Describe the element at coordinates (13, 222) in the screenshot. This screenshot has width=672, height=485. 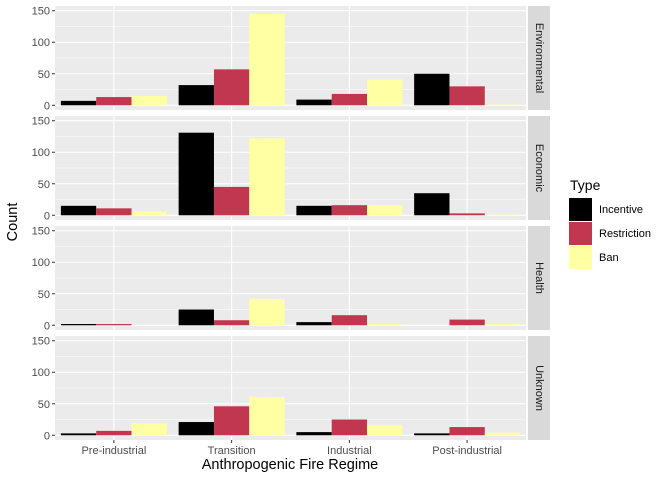
I see `y-axis-title: Count` at that location.